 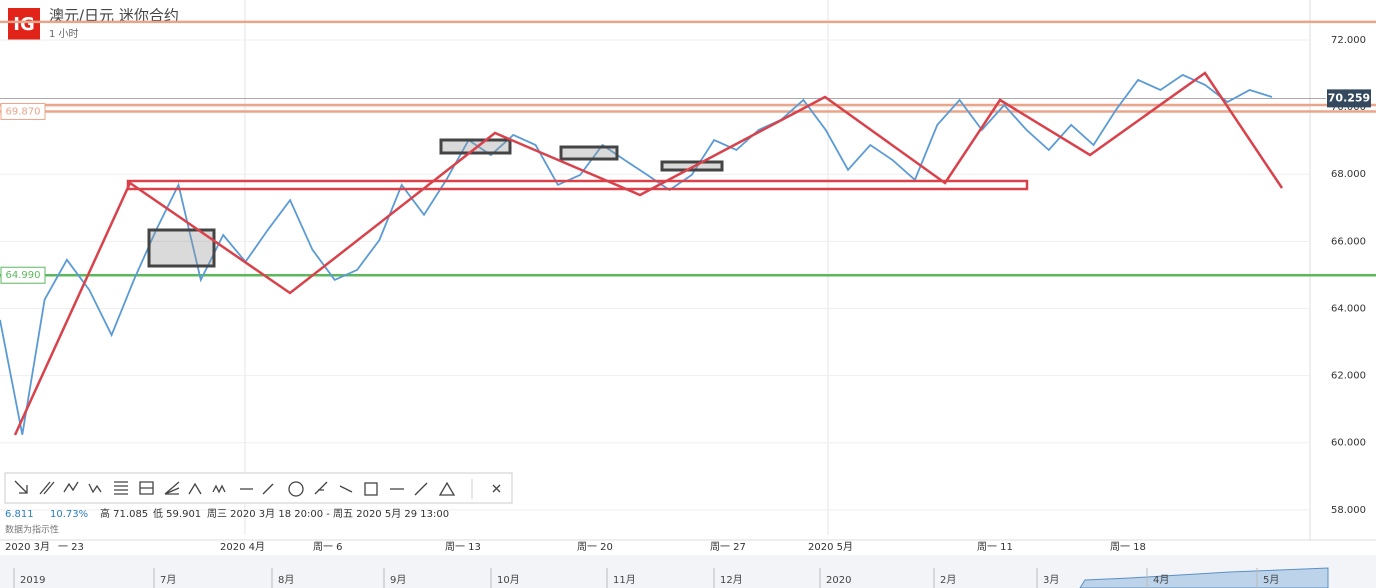 I want to click on navigator-label: 9月, so click(x=398, y=580).